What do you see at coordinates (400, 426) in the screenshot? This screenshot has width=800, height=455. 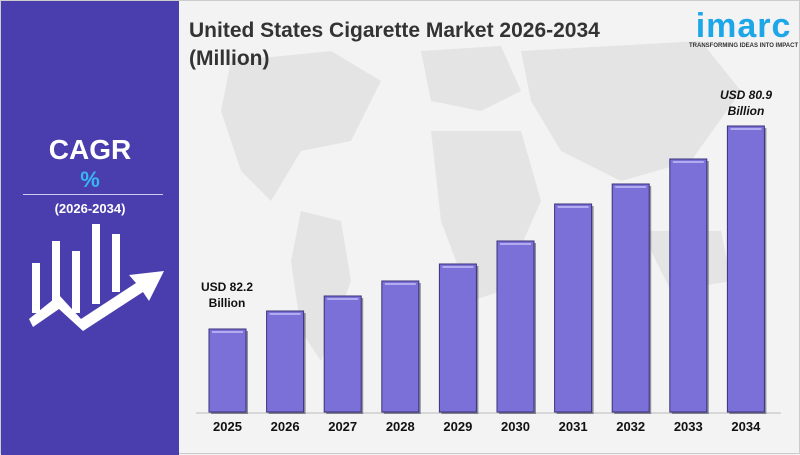 I see `x-tick-label: 2028` at bounding box center [400, 426].